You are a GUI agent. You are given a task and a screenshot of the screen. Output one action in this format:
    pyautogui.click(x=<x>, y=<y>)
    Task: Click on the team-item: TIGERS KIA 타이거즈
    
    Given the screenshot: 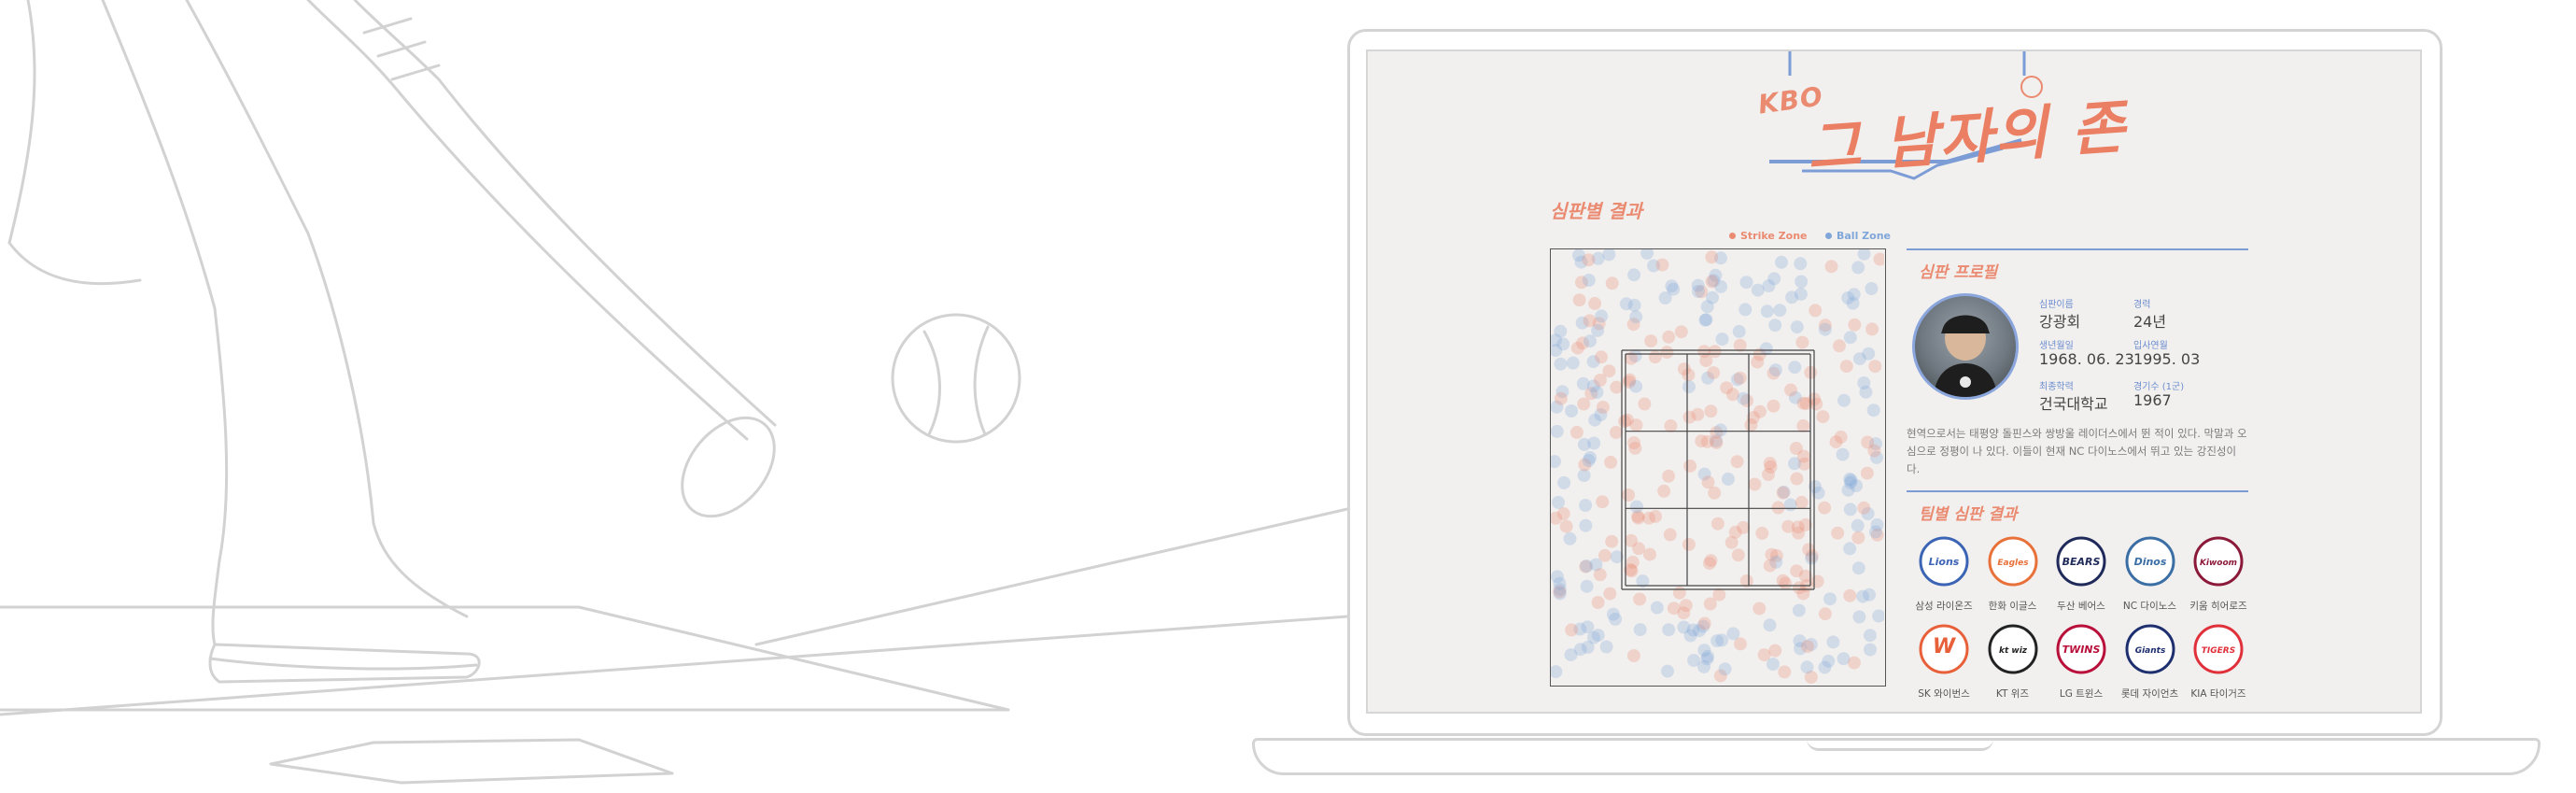 What is the action you would take?
    pyautogui.click(x=2218, y=662)
    